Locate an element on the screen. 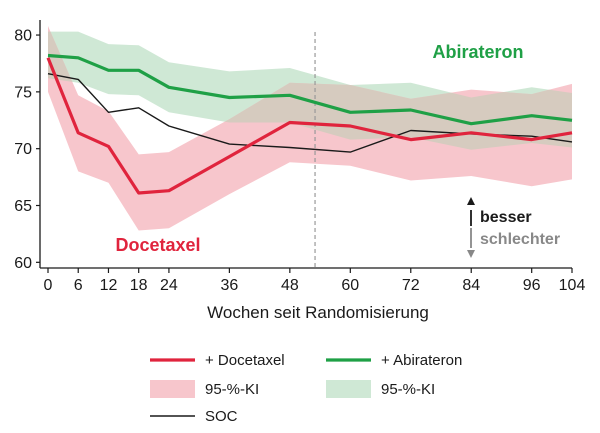 The height and width of the screenshot is (433, 600). x-tick-label: 36 is located at coordinates (229, 285).